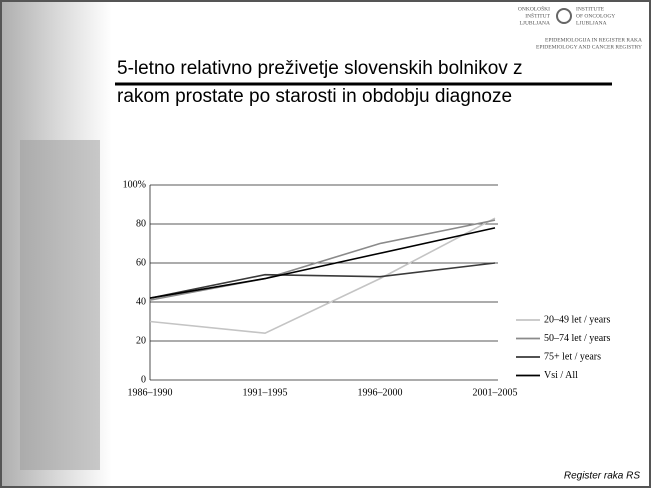 This screenshot has height=490, width=652. I want to click on logo-mark, so click(564, 16).